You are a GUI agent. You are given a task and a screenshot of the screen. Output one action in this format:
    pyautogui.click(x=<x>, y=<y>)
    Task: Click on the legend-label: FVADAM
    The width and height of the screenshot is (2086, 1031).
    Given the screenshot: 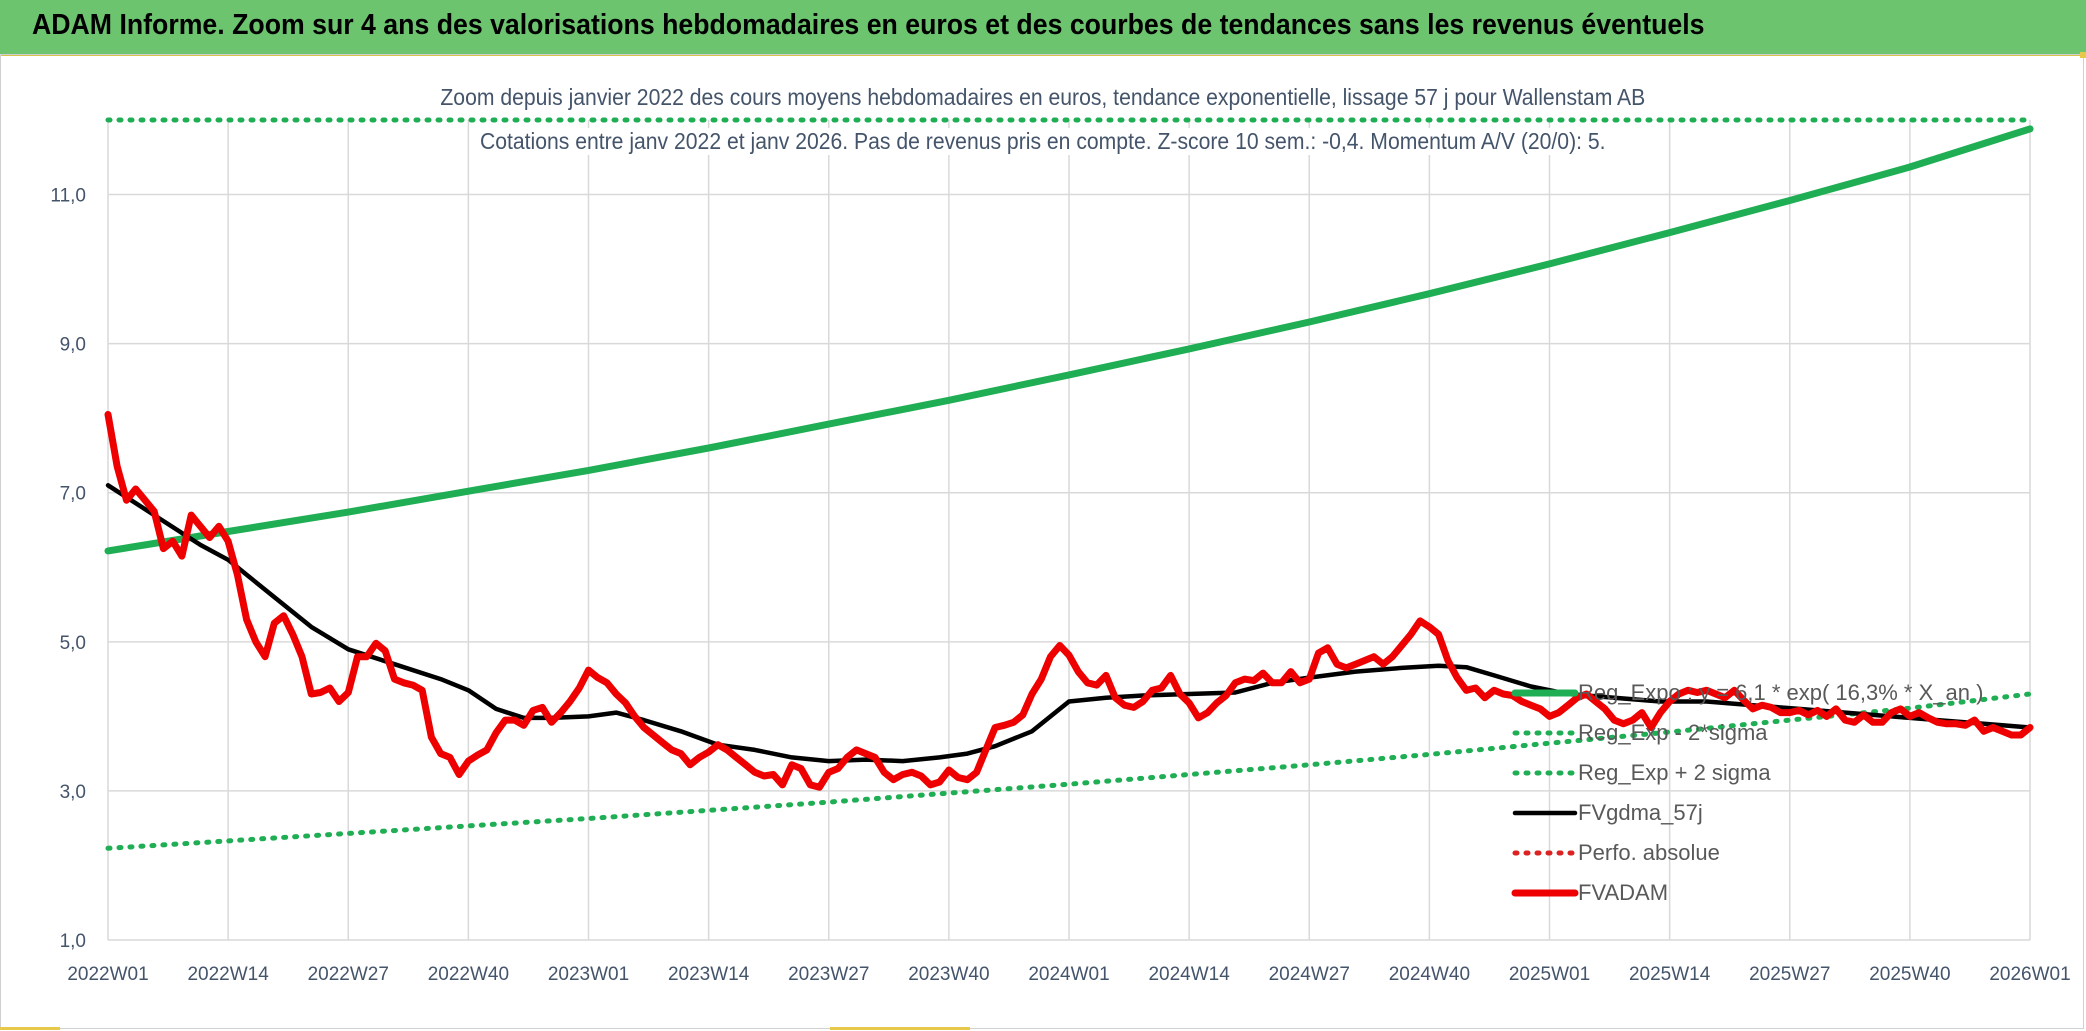 What is the action you would take?
    pyautogui.click(x=1623, y=892)
    